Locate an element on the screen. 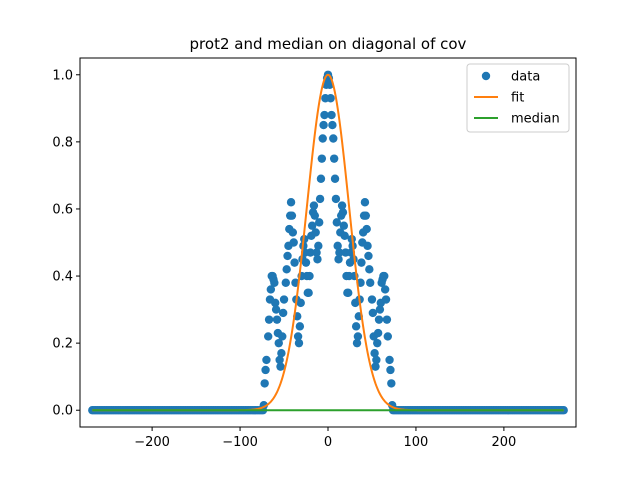  y-axis: 0.0 0.2 0.4 0.6 0.8 1.0 is located at coordinates (66, 243).